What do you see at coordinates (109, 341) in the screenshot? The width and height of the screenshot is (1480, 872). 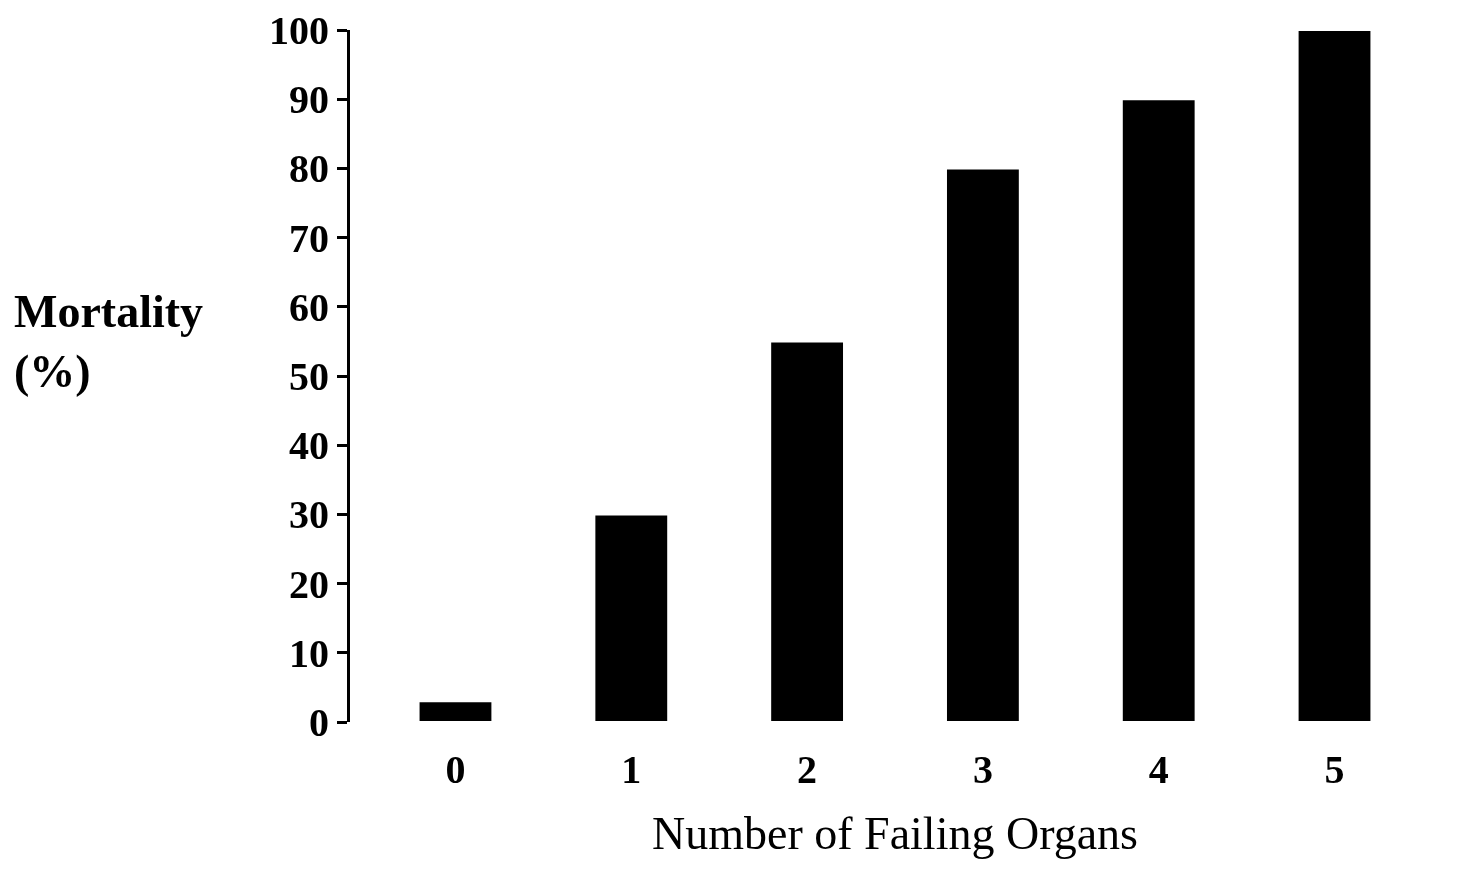 I see `y-axis-title: Mortality (%)` at bounding box center [109, 341].